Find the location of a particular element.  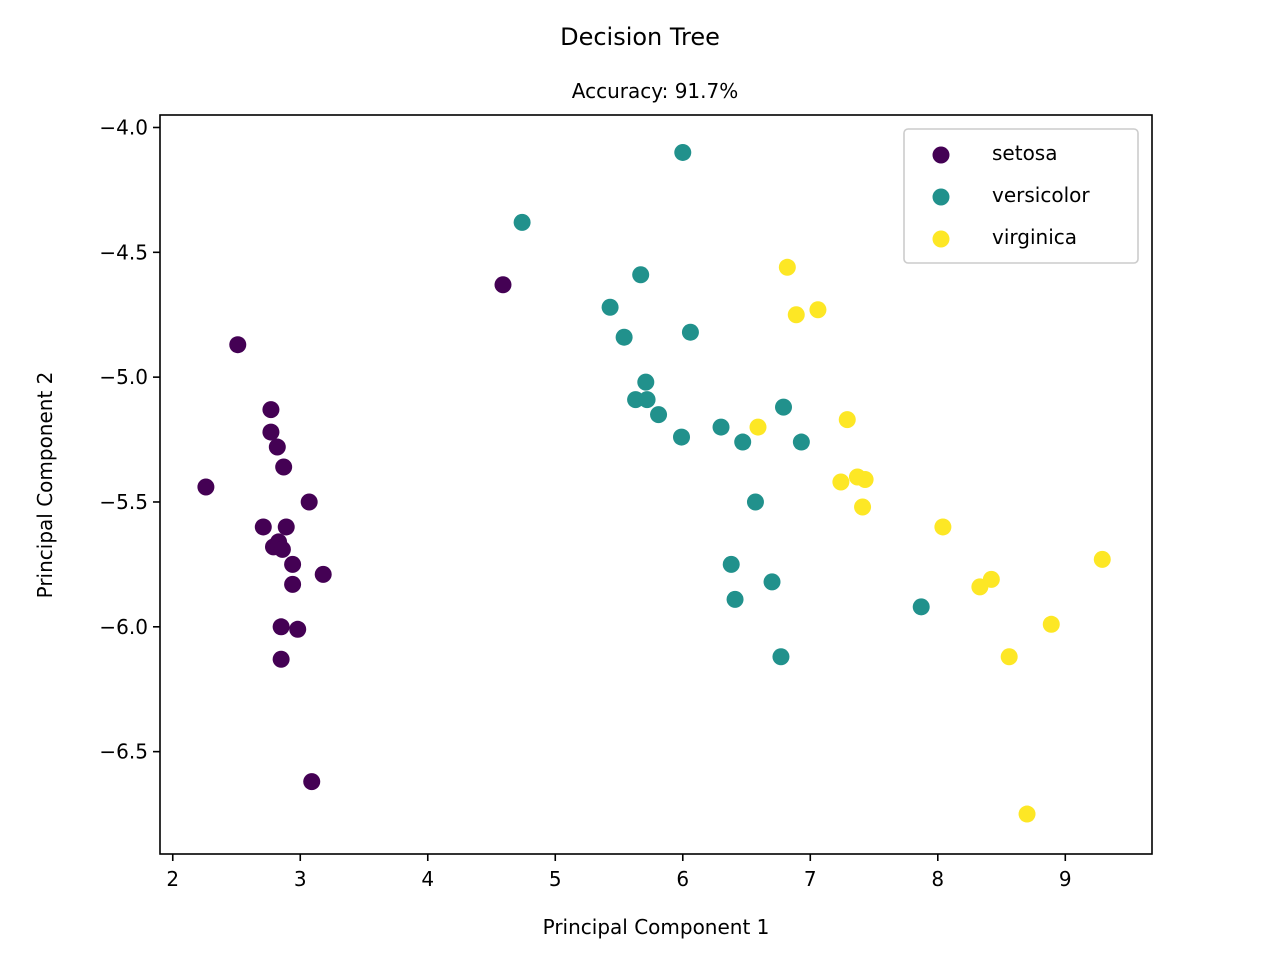

y-tick-label: −4.0 is located at coordinates (123, 127).